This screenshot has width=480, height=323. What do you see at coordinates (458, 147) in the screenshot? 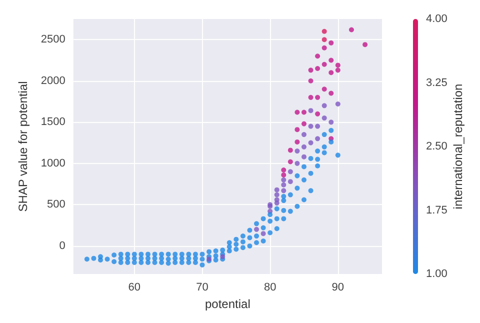
I see `color-bar-title: international_reputation` at bounding box center [458, 147].